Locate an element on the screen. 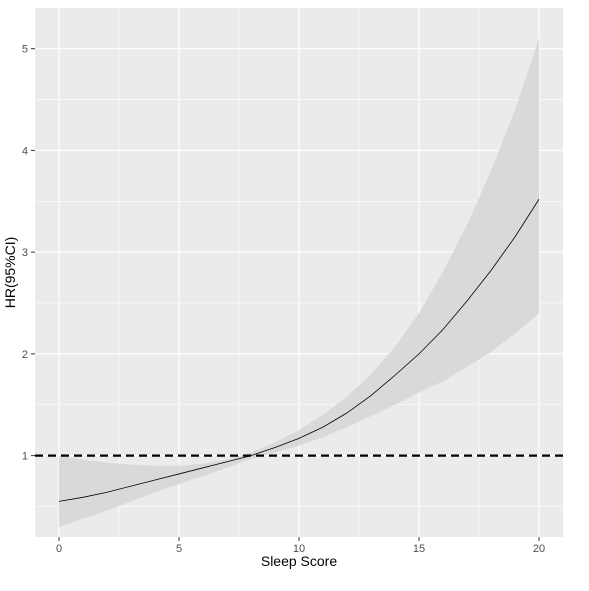 This screenshot has width=589, height=591. x-tick-label: 15 is located at coordinates (419, 549).